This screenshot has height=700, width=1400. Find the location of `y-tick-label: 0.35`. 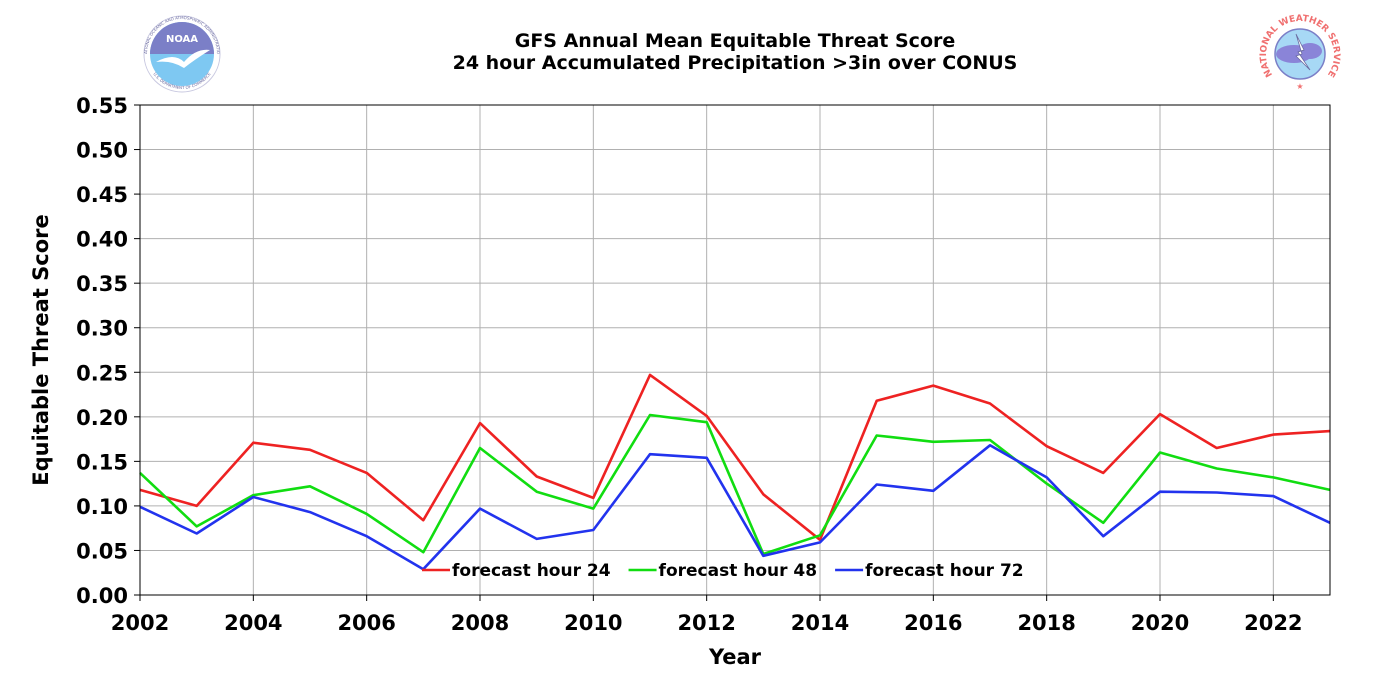

y-tick-label: 0.35 is located at coordinates (102, 284).